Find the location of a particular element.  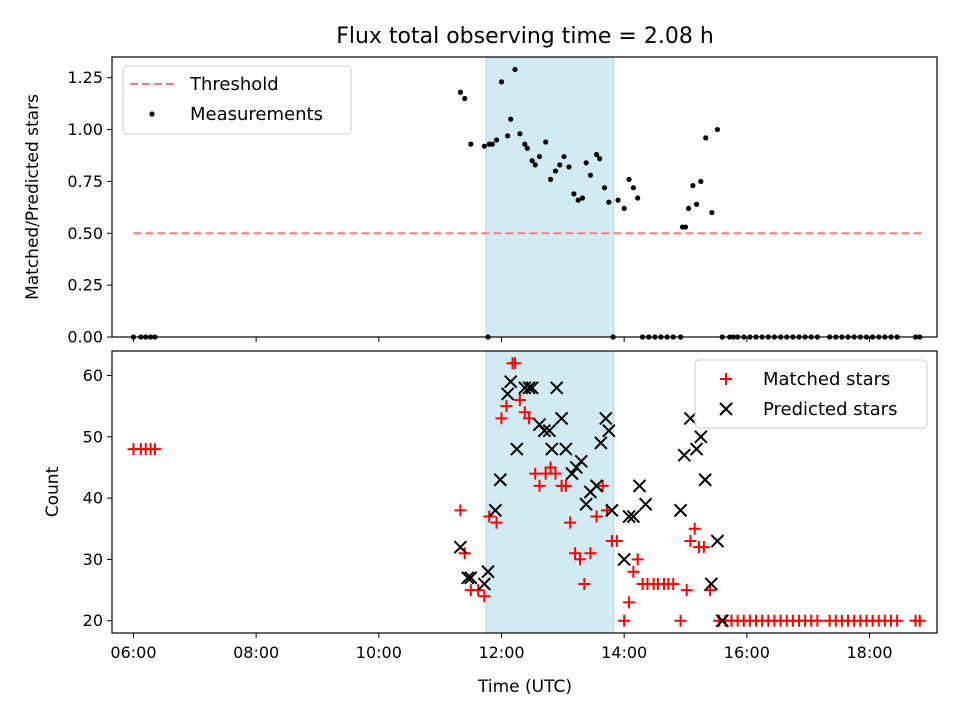

y-tick-label: 0.25 is located at coordinates (85, 285).